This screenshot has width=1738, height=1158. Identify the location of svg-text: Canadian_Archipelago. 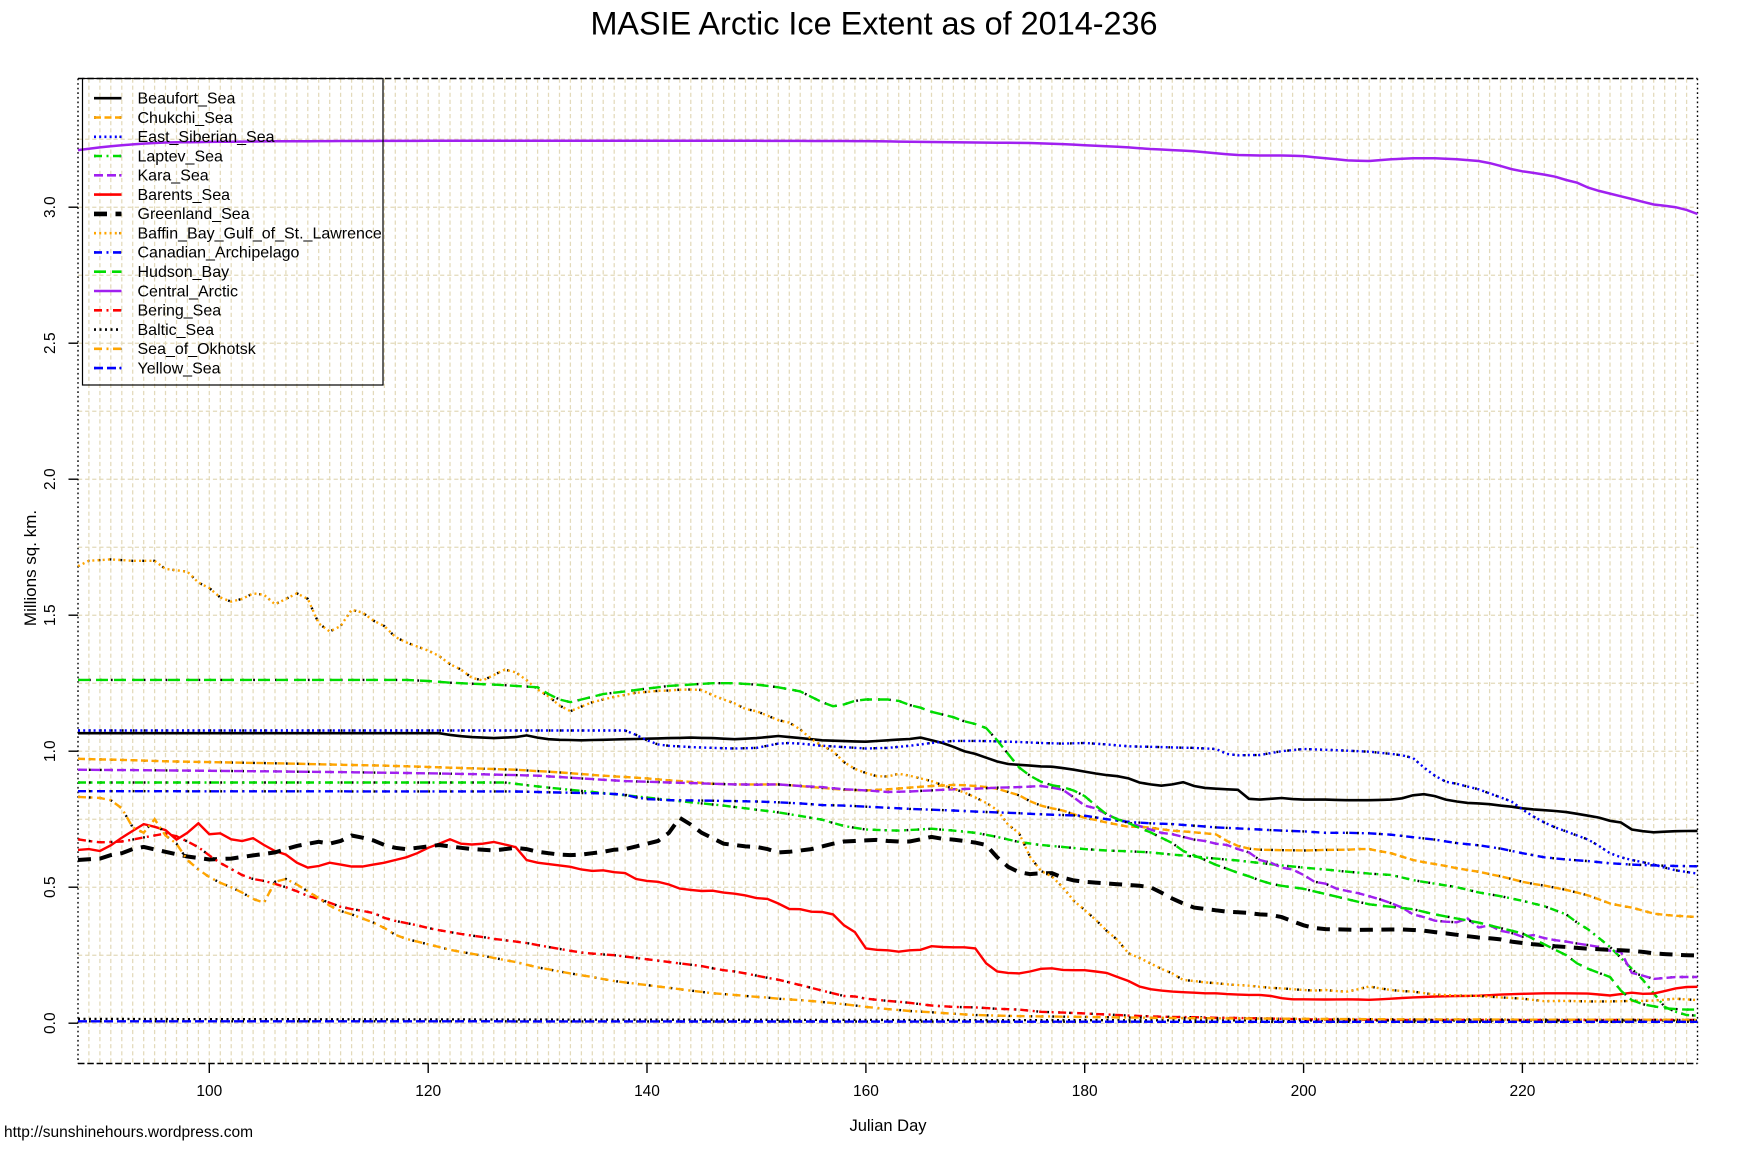
(219, 253).